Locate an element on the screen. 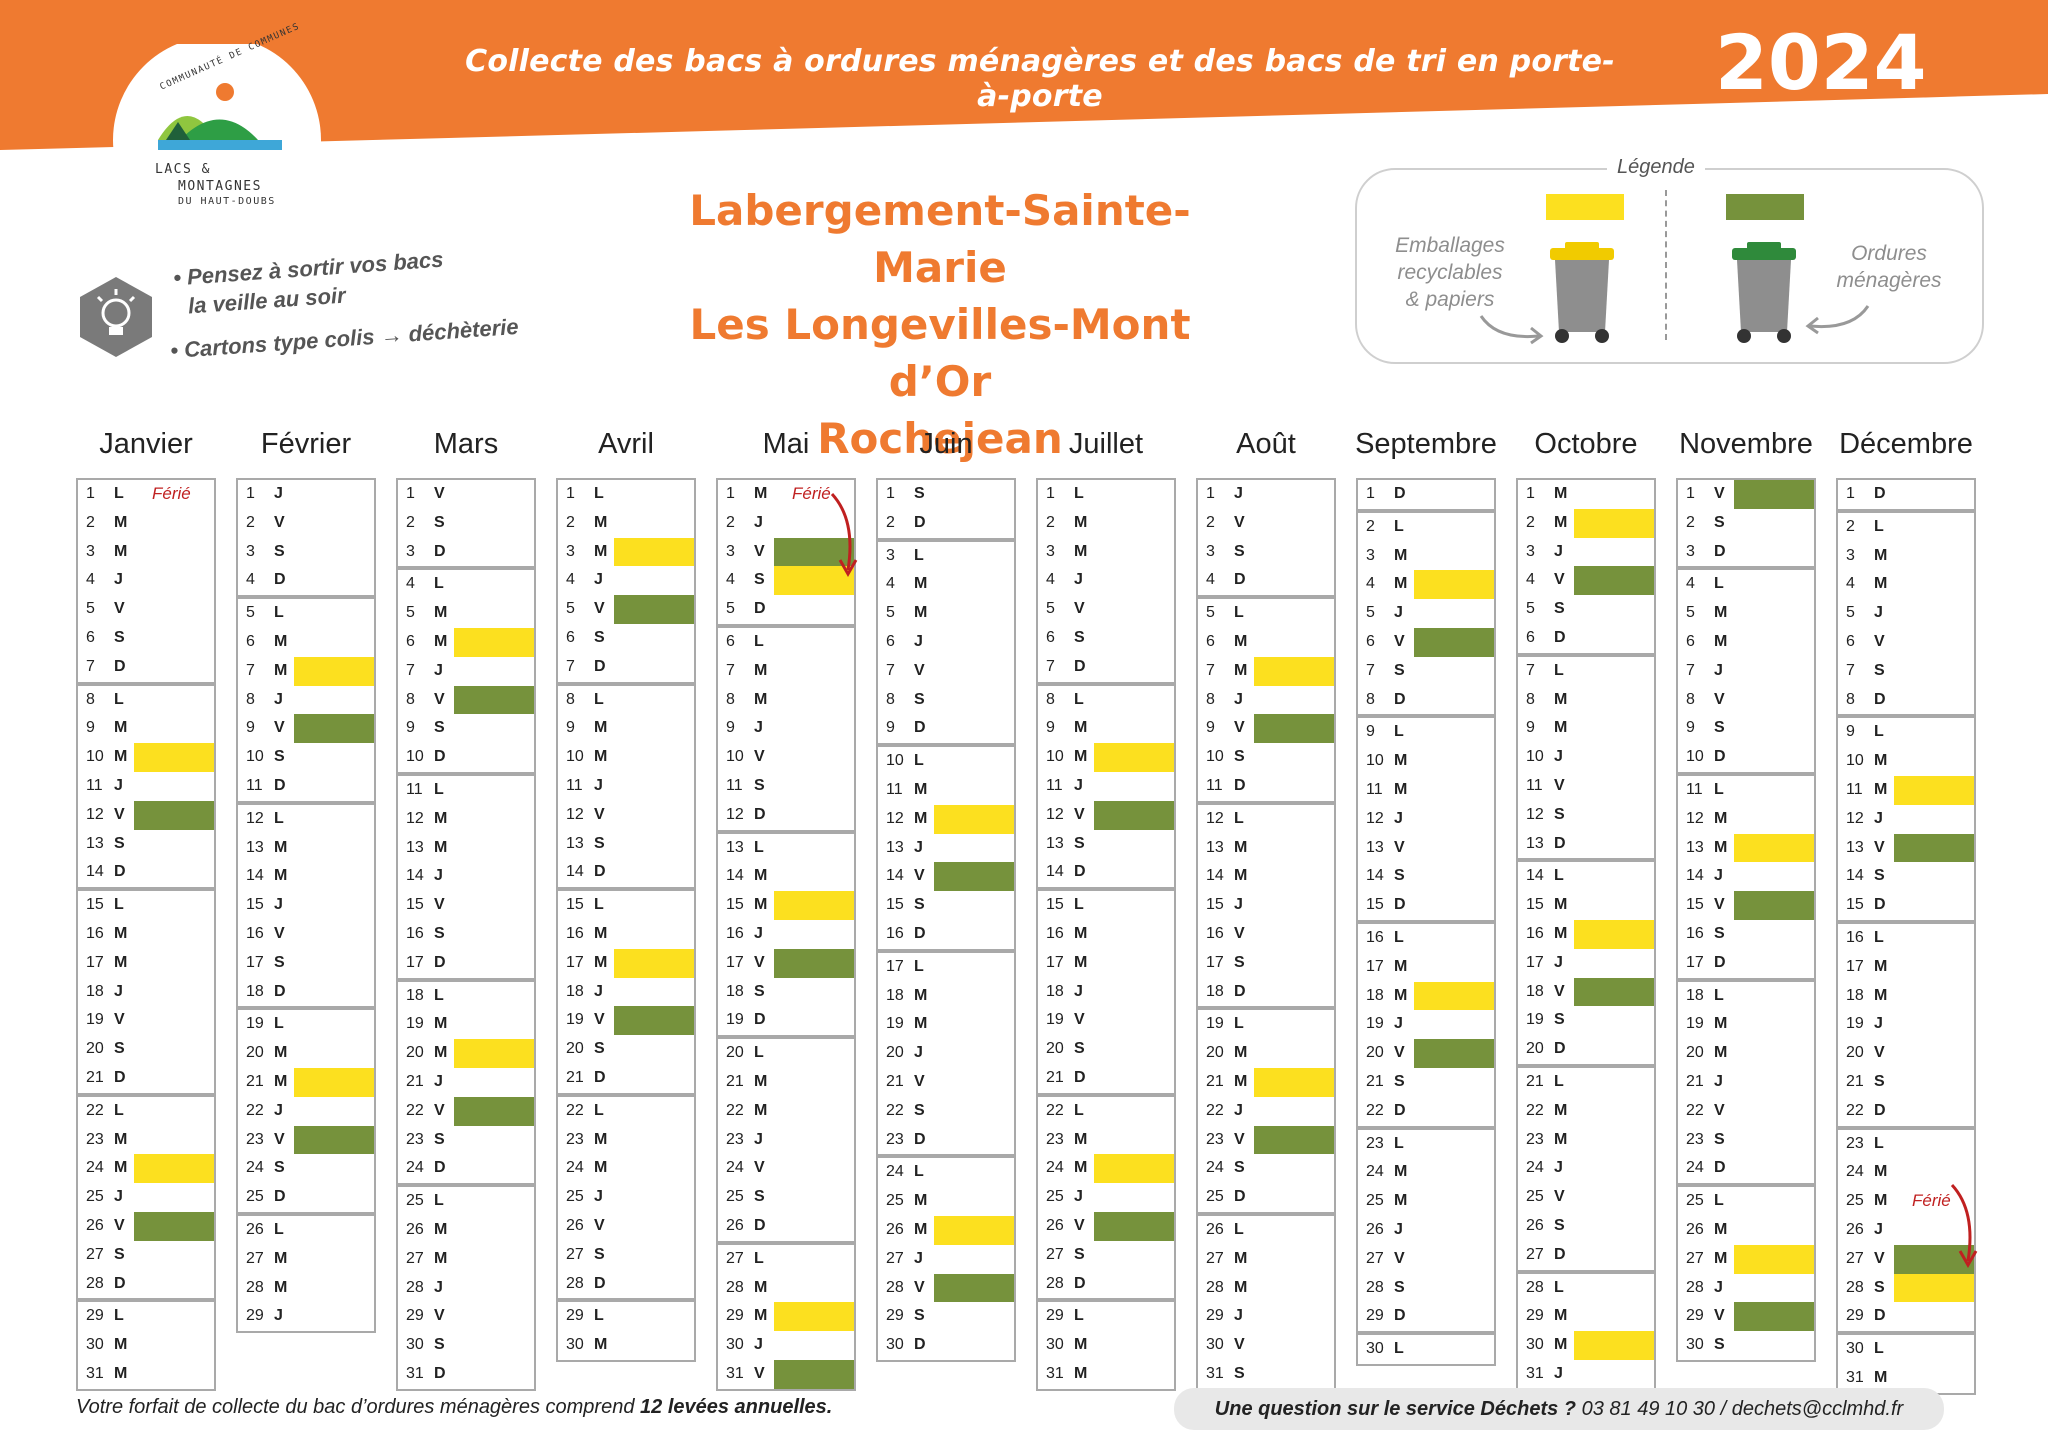 The height and width of the screenshot is (1448, 2048). day-number: 2 is located at coordinates (1850, 526).